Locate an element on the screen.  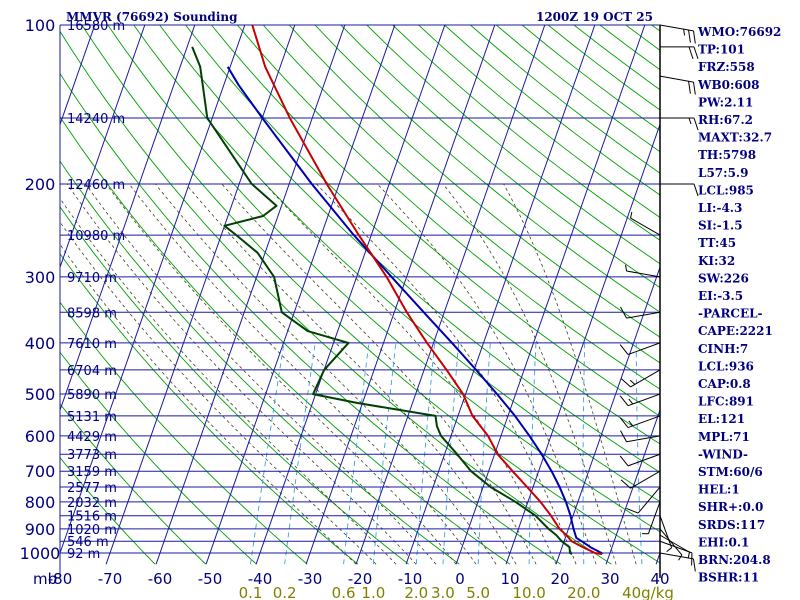
temperature-axis: -80 -70 -60 -50 -40 -30 -20 -10 0 10 20 30 40 is located at coordinates (359, 579).